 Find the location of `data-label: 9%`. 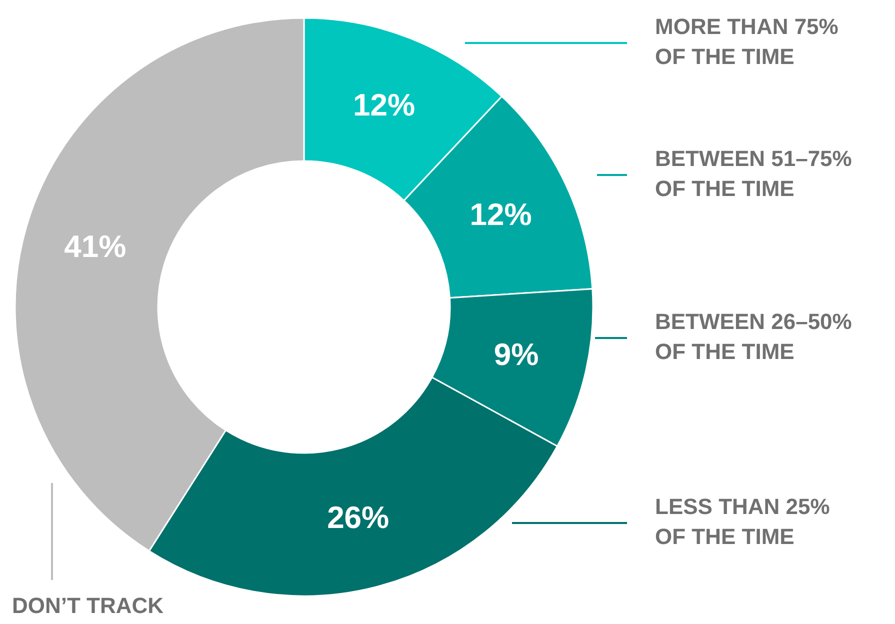

data-label: 9% is located at coordinates (516, 354).